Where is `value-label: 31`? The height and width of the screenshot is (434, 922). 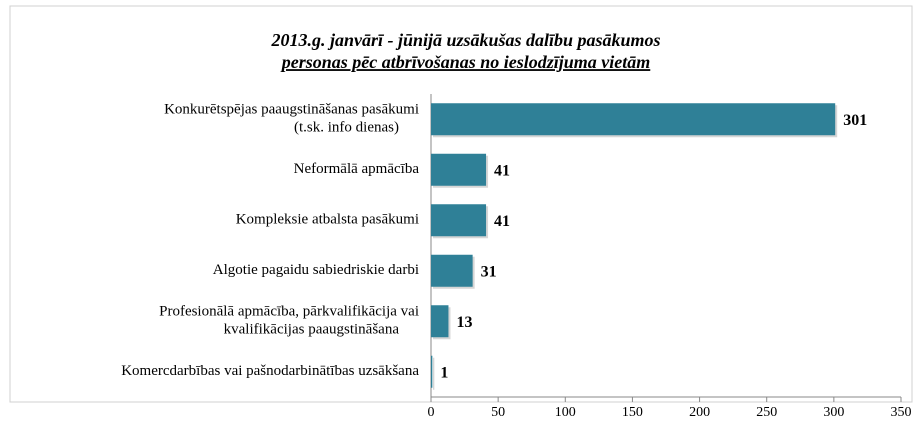
value-label: 31 is located at coordinates (489, 271).